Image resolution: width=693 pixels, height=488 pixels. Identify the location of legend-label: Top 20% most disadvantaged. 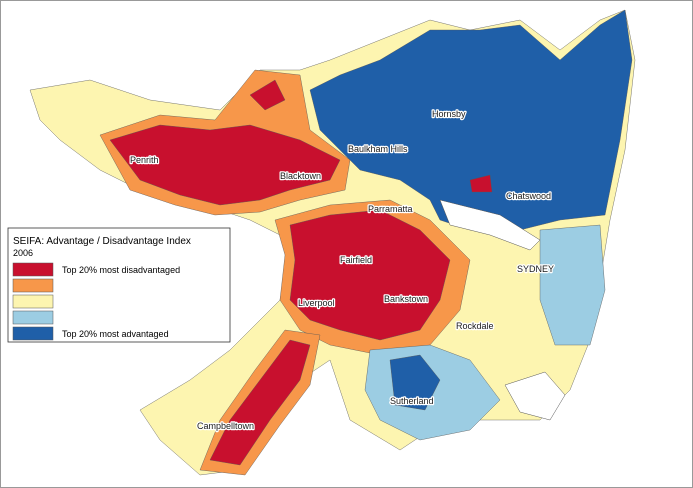
(121, 270).